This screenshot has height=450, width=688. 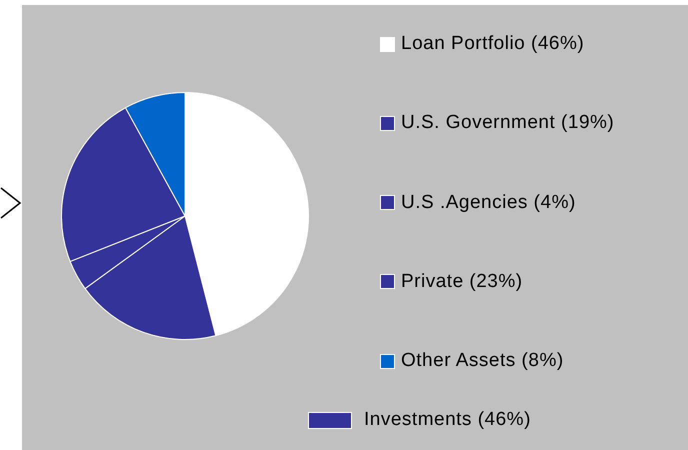 What do you see at coordinates (507, 123) in the screenshot?
I see `legend-label: U.S. Government (19%)` at bounding box center [507, 123].